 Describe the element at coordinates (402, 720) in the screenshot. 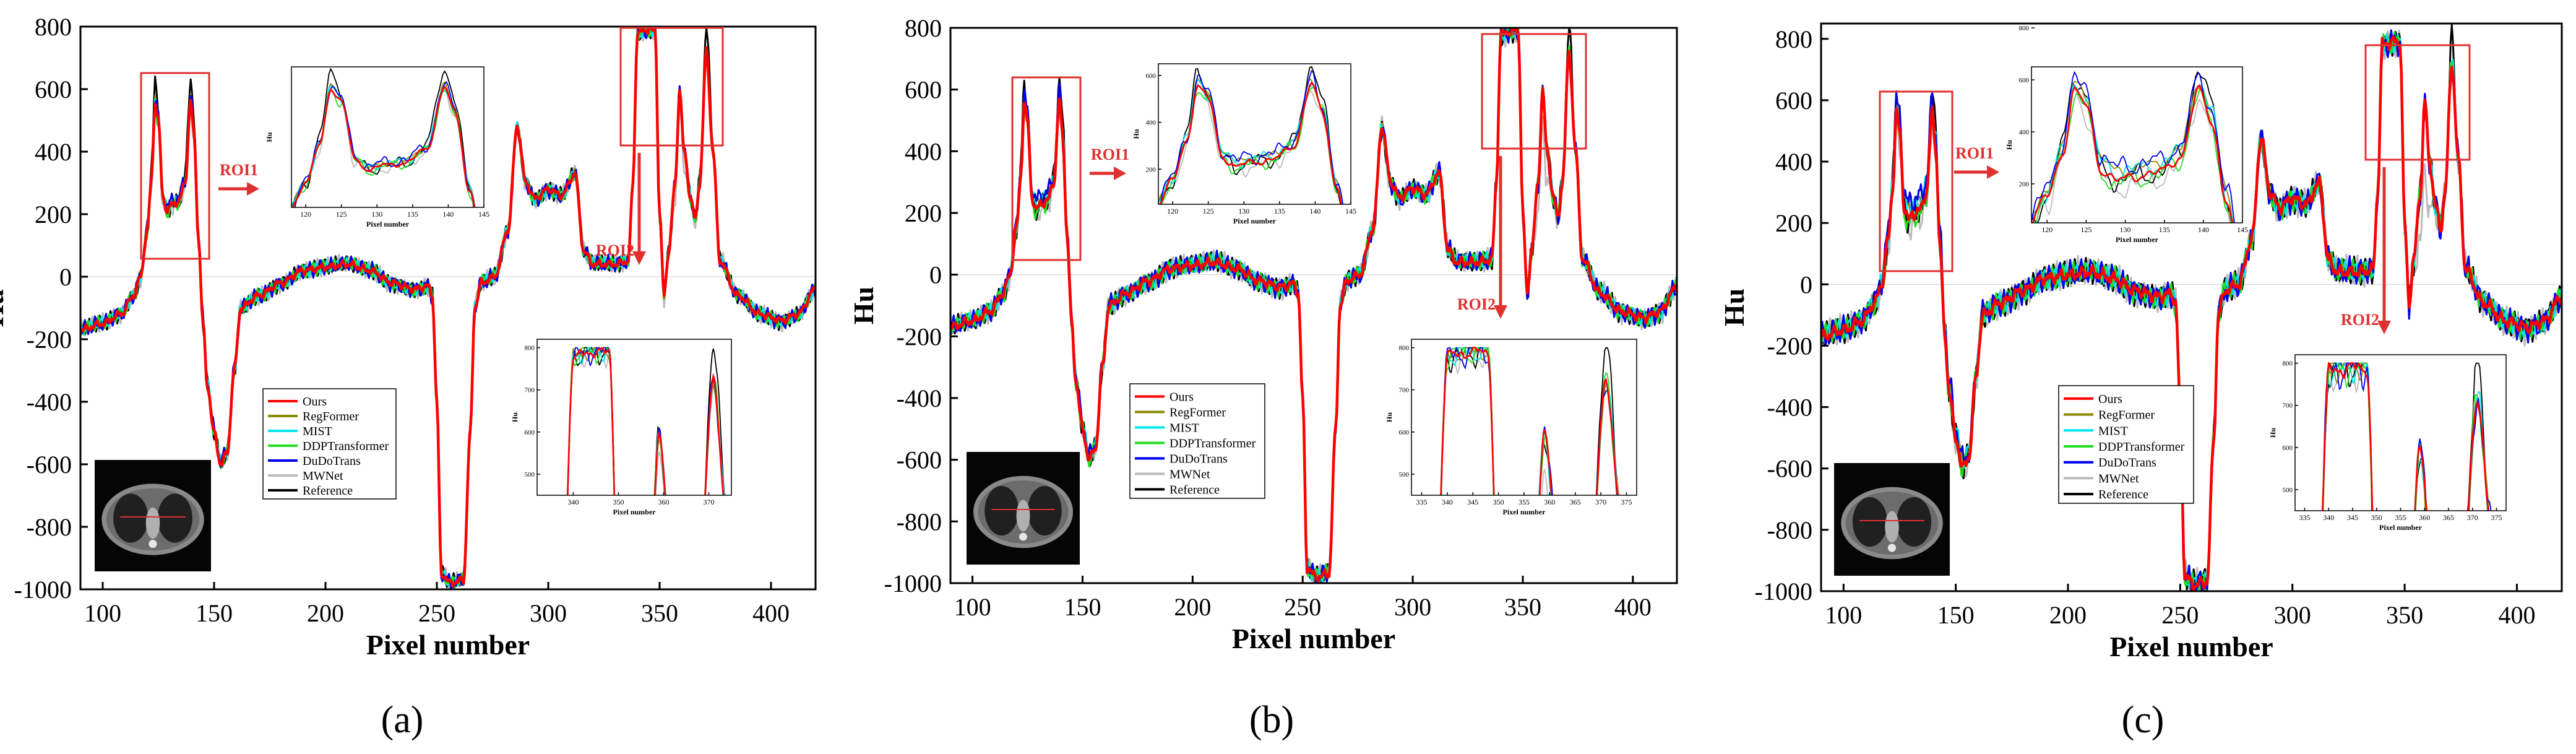

I see `panel-letter-a: (a)` at that location.